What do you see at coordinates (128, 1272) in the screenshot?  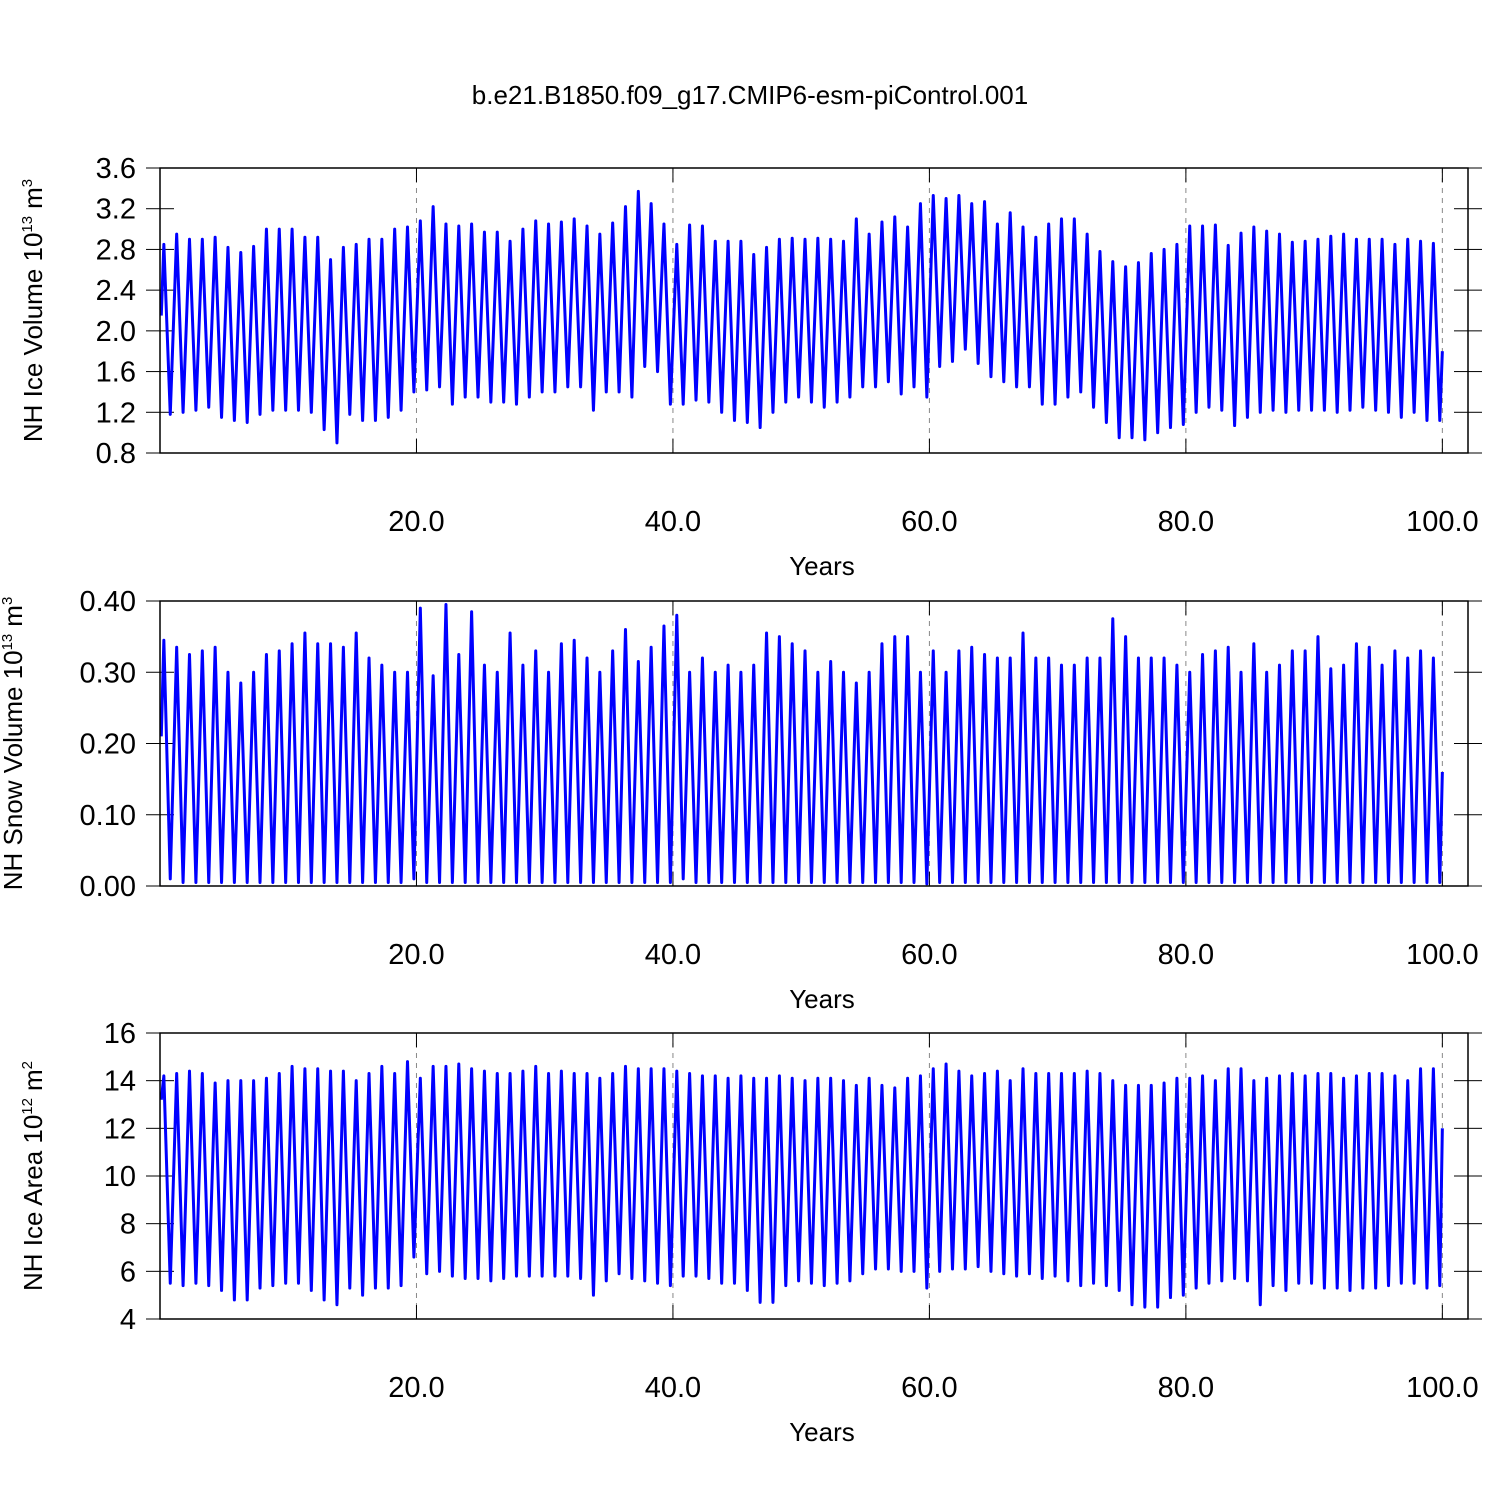 I see `y-tick-label: 6` at bounding box center [128, 1272].